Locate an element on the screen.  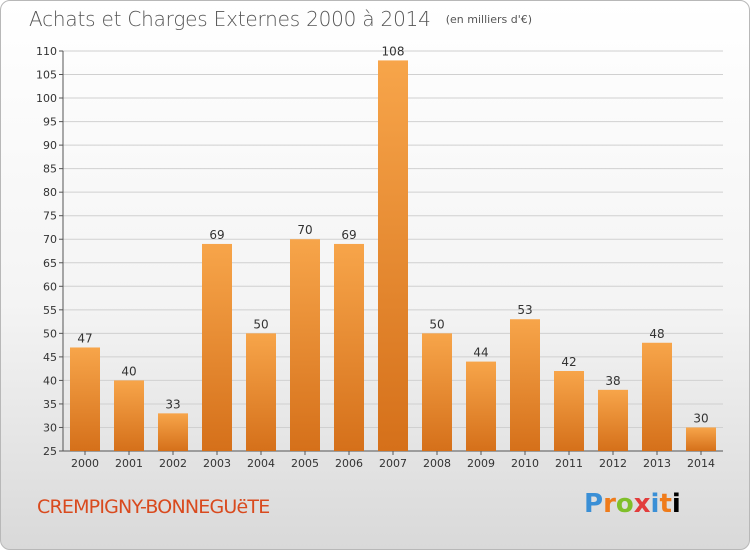
y-tick-label: 100 is located at coordinates (46, 98).